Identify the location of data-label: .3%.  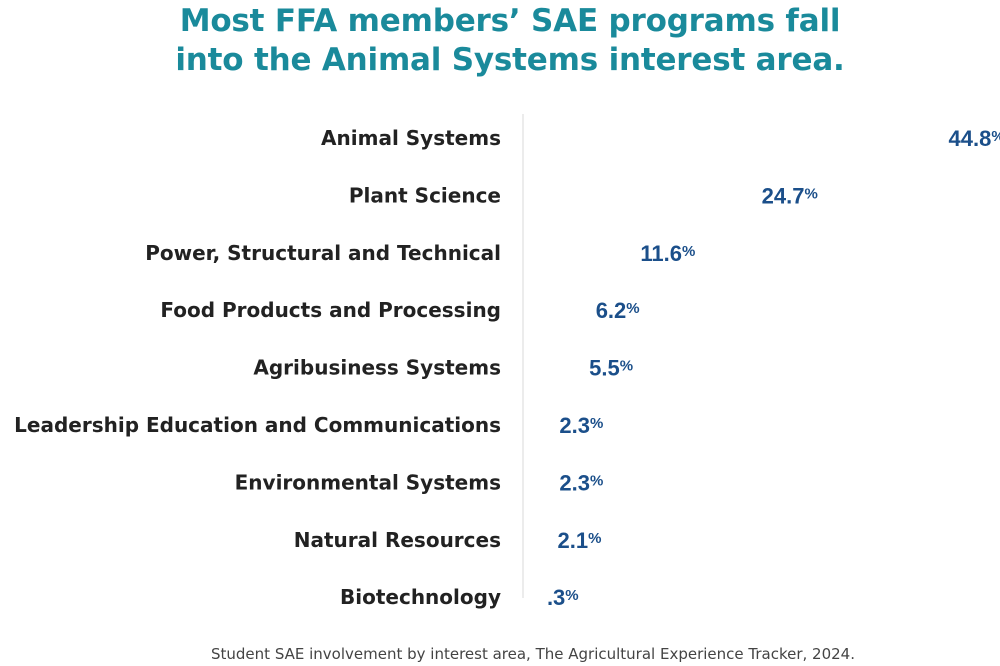
(563, 597).